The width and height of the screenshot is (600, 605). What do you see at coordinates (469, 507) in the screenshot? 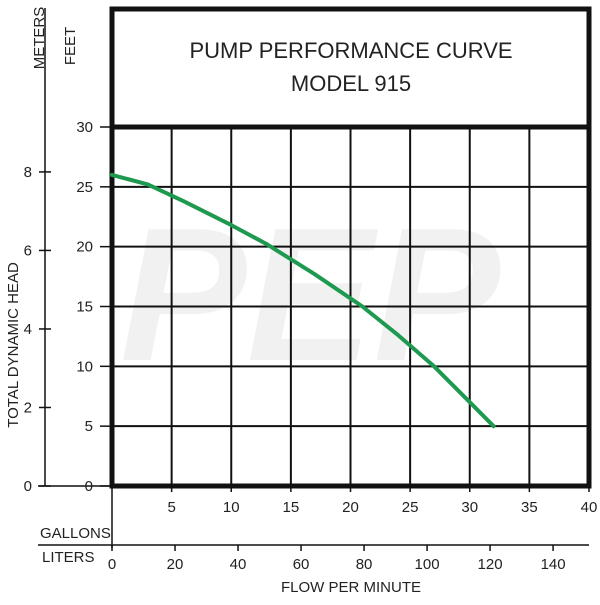
I see `x-tick-label: 30` at bounding box center [469, 507].